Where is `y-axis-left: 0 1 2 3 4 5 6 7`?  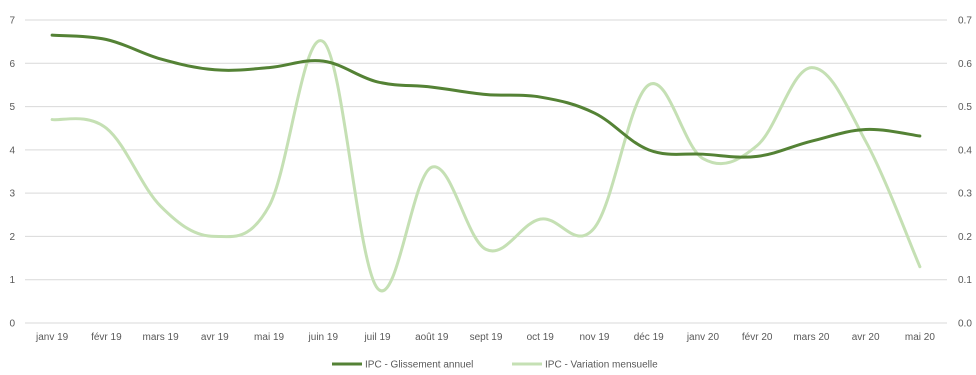 y-axis-left: 0 1 2 3 4 5 6 7 is located at coordinates (12, 173).